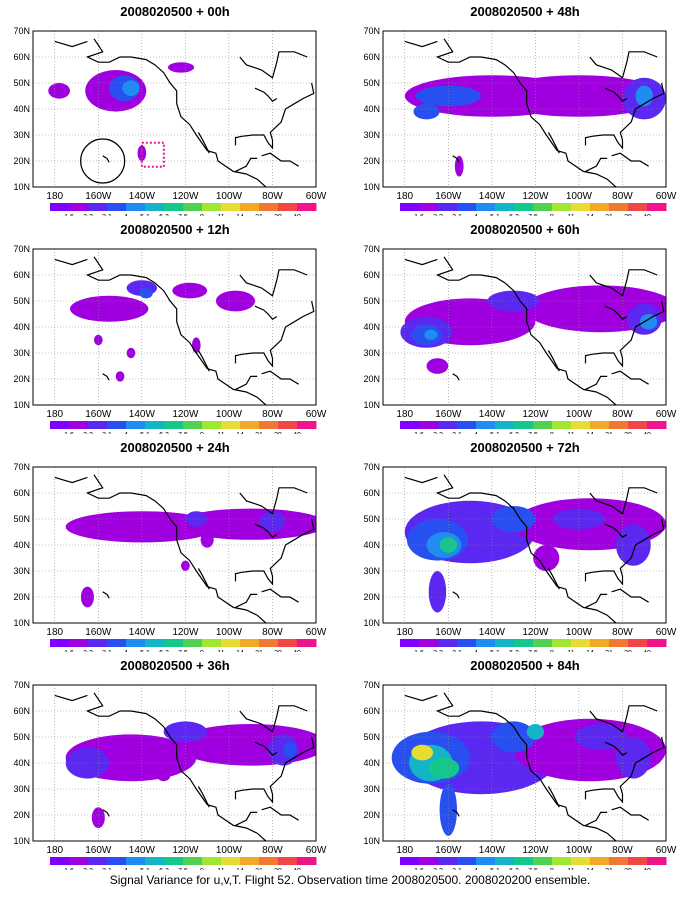 The image size is (700, 900). Describe the element at coordinates (175, 229) in the screenshot. I see `panel-title: 2008020500 + 12h` at that location.